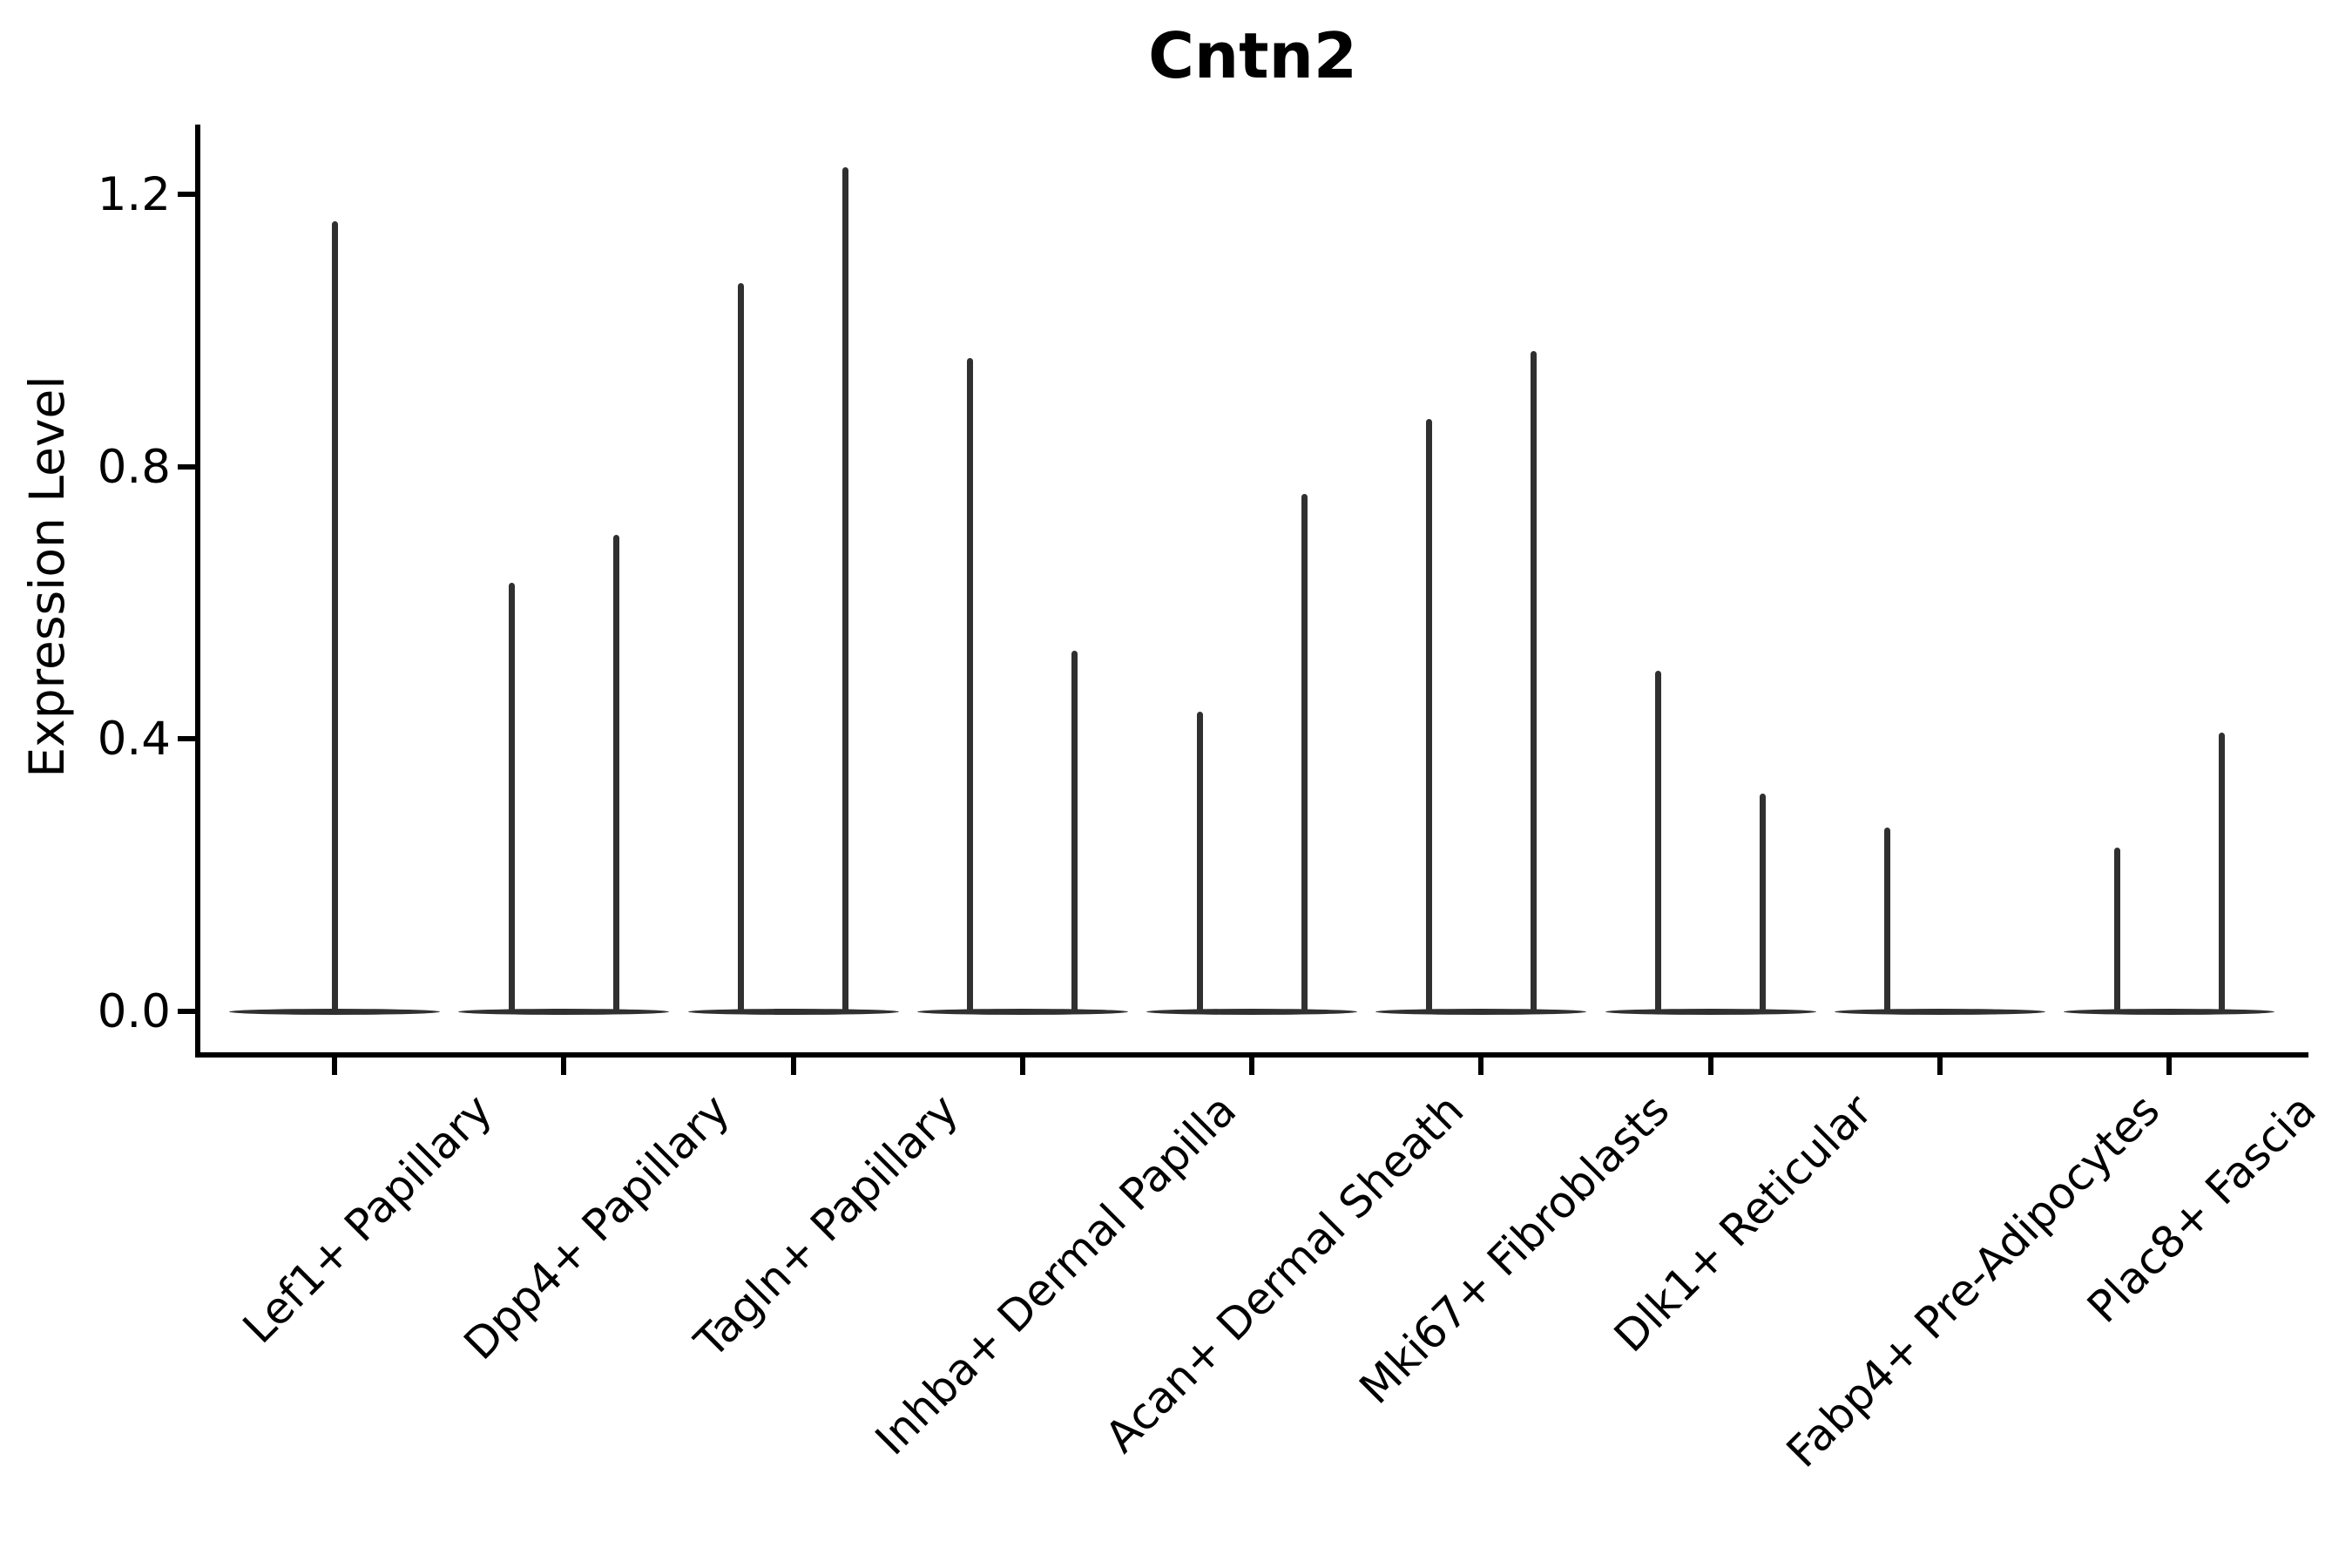 This screenshot has height=1568, width=2352. Describe the element at coordinates (367, 1219) in the screenshot. I see `x-axis-tick-label: Lef1+ Papillary` at that location.